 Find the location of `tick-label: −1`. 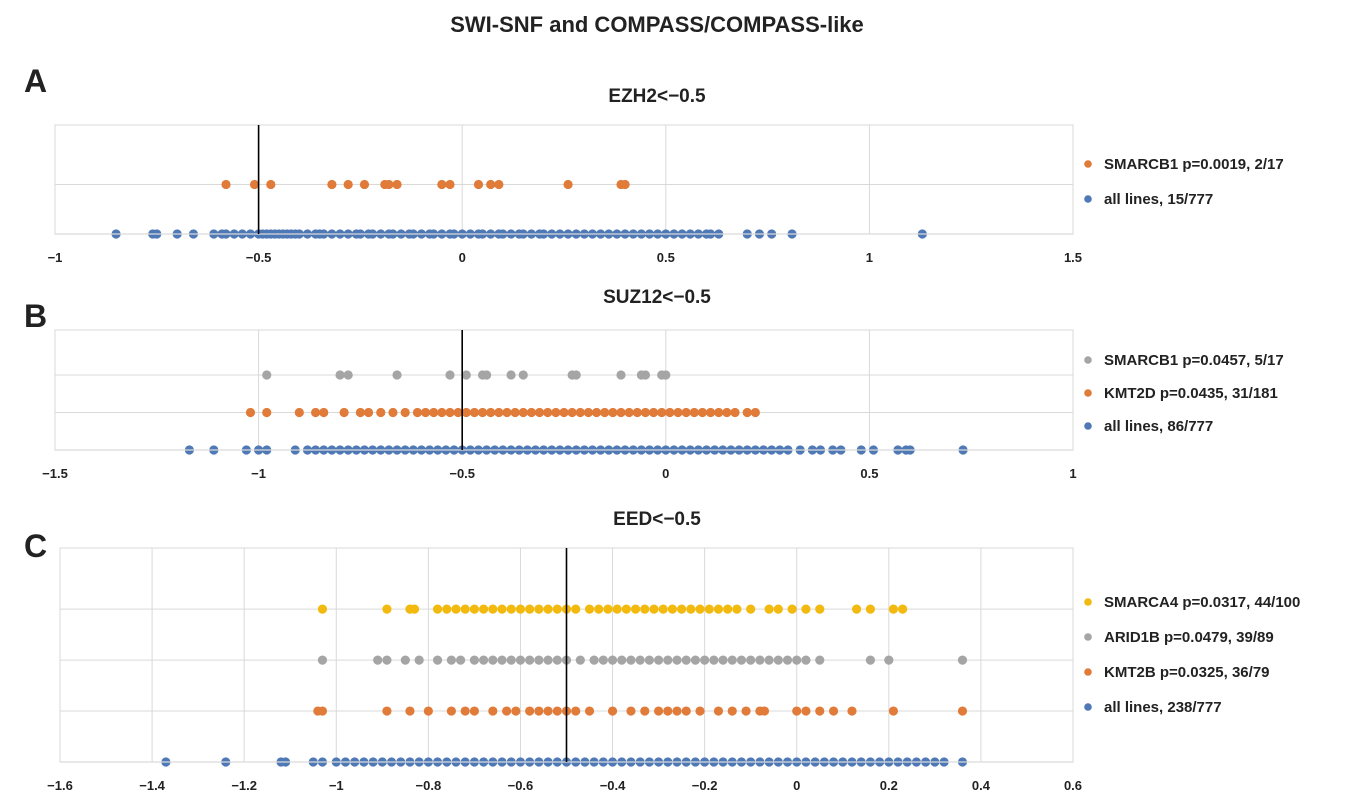

tick-label: −1 is located at coordinates (55, 257).